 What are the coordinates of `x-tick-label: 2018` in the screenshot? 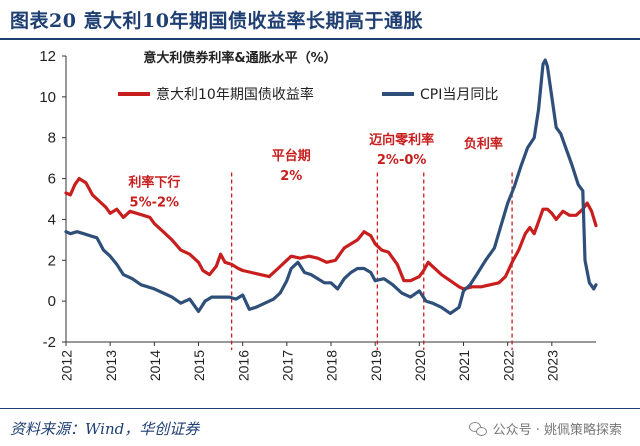 It's located at (332, 365).